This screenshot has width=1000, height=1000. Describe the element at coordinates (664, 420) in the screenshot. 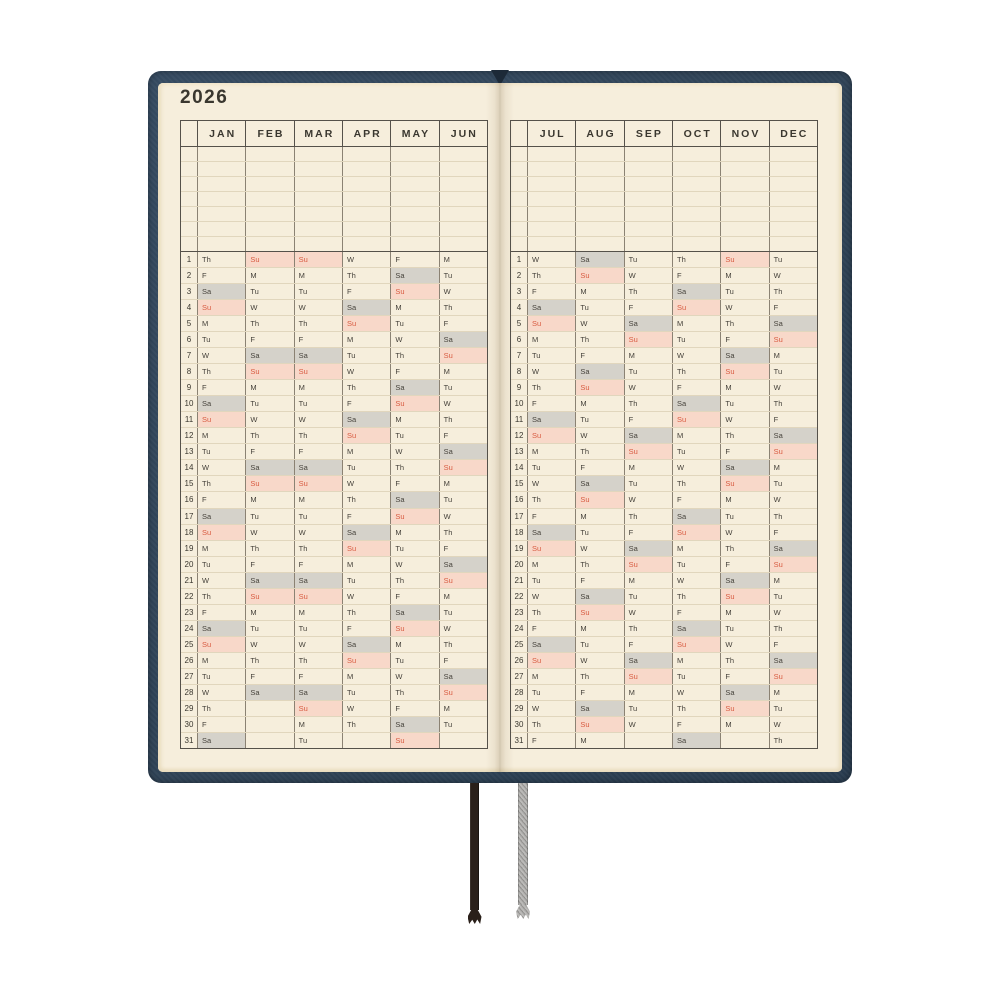

I see `calendar-row: 11 Sa Tu F Su W F` at that location.